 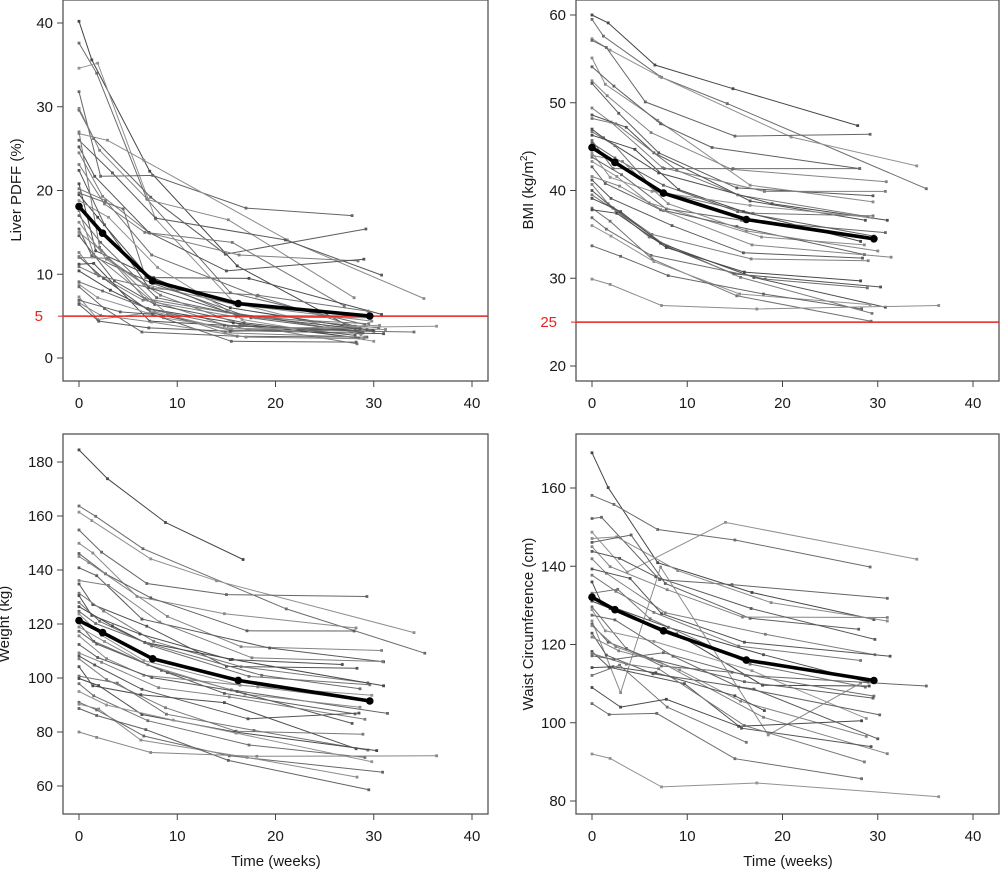 I want to click on y-axis-title: Weight (kg), so click(x=6, y=624).